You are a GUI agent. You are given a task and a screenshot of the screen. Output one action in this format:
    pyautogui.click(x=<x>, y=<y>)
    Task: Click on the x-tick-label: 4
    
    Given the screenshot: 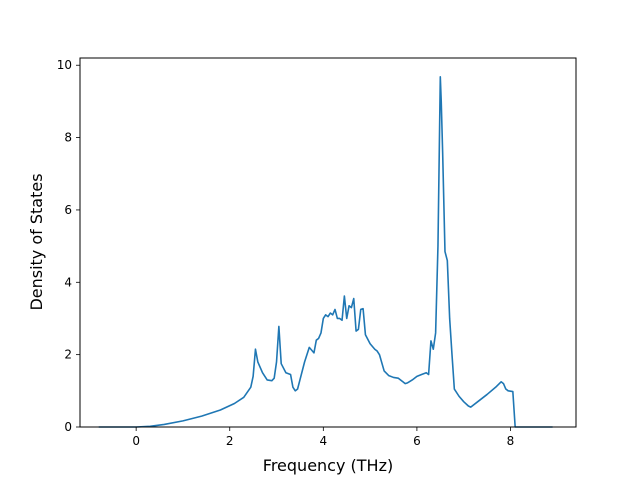 What is the action you would take?
    pyautogui.click(x=324, y=441)
    